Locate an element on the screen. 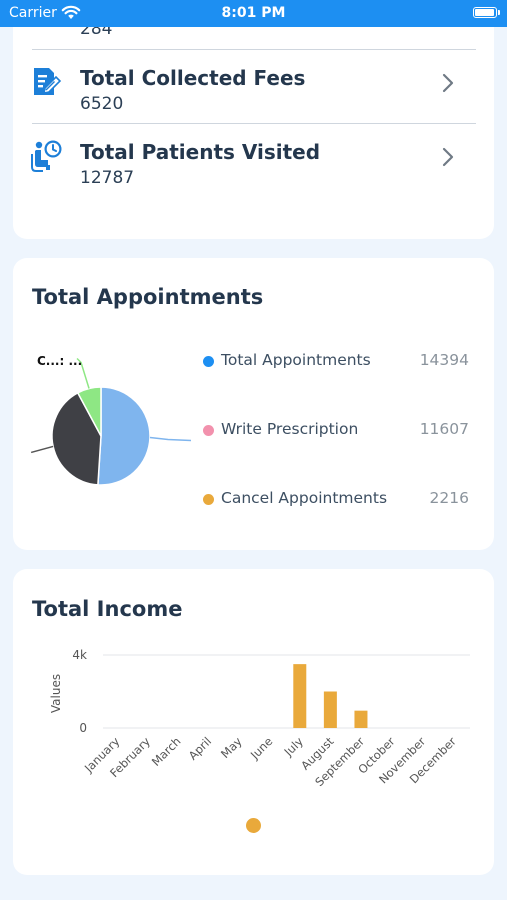  appointments-title: Total Appointments is located at coordinates (148, 297).